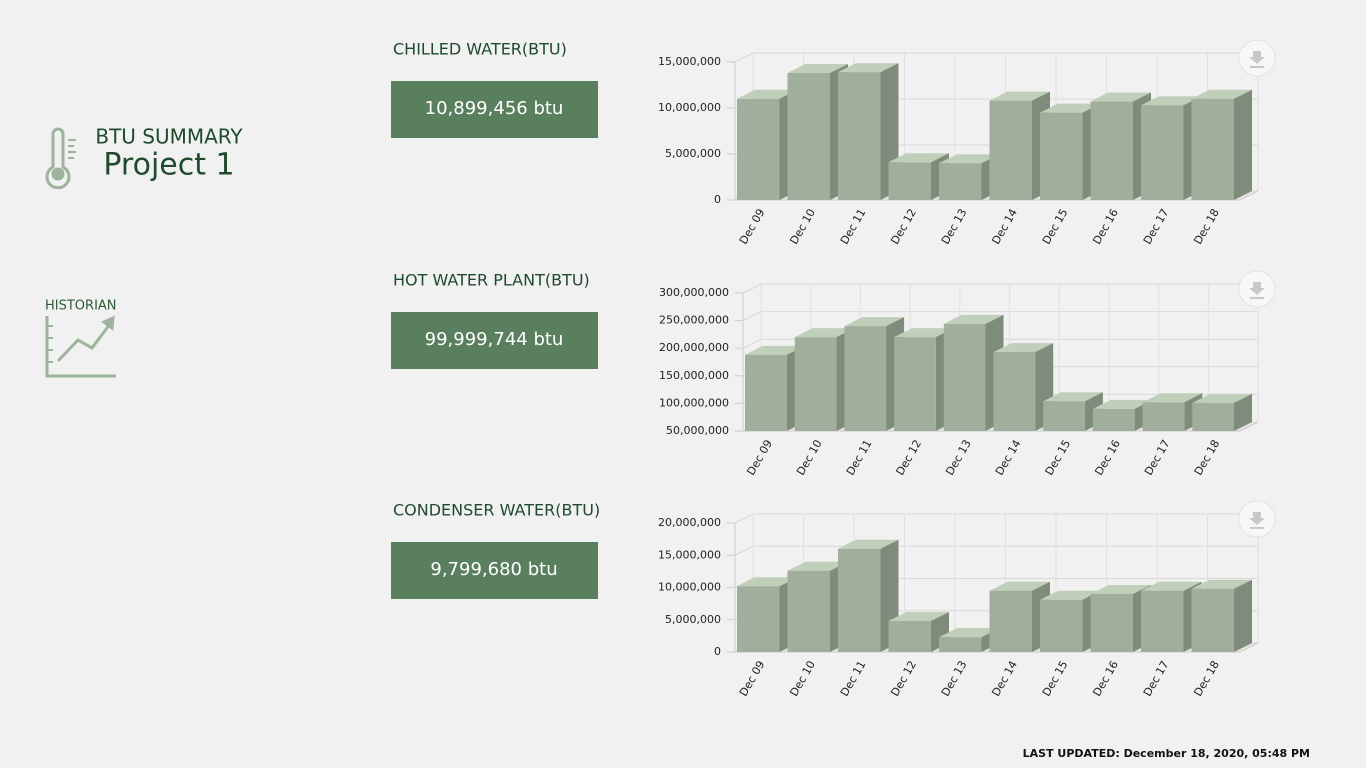 This screenshot has height=768, width=1366. Describe the element at coordinates (809, 458) in the screenshot. I see `x-tick-label: Dec 10` at that location.